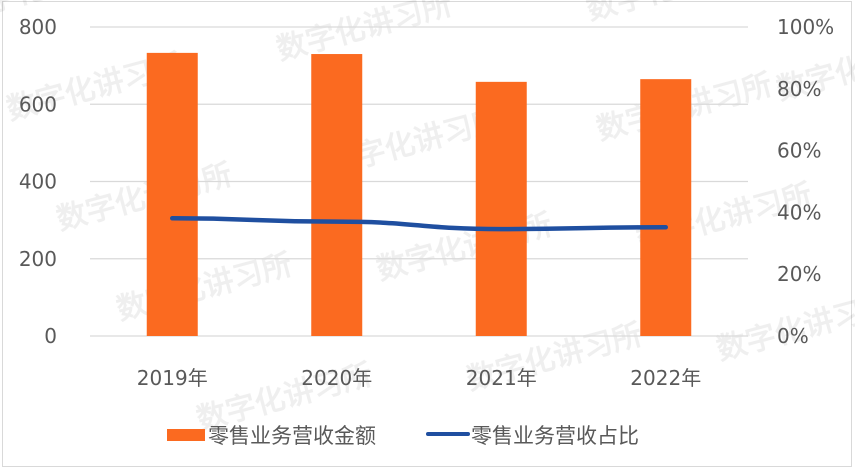  What do you see at coordinates (292, 436) in the screenshot?
I see `legend-label-amount: 零售业务营收金额` at bounding box center [292, 436].